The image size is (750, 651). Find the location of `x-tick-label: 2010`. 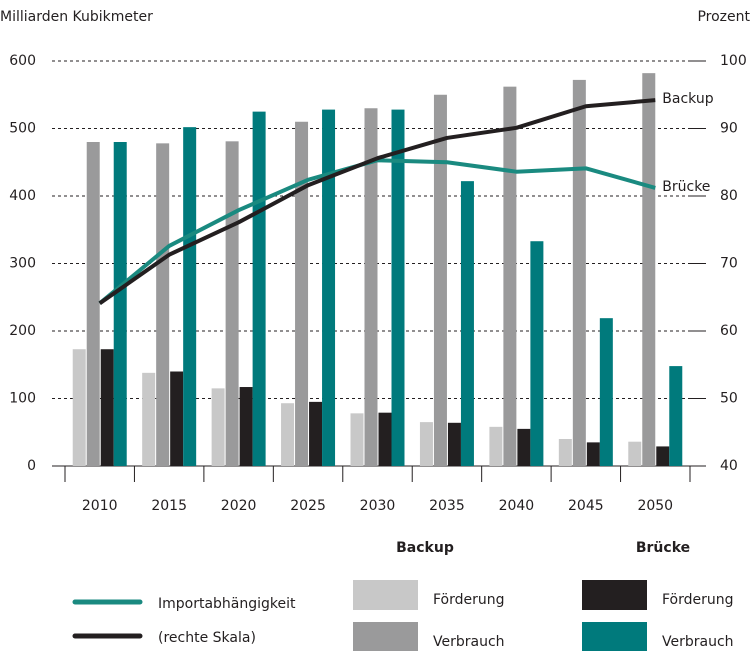

x-tick-label: 2010 is located at coordinates (100, 506).